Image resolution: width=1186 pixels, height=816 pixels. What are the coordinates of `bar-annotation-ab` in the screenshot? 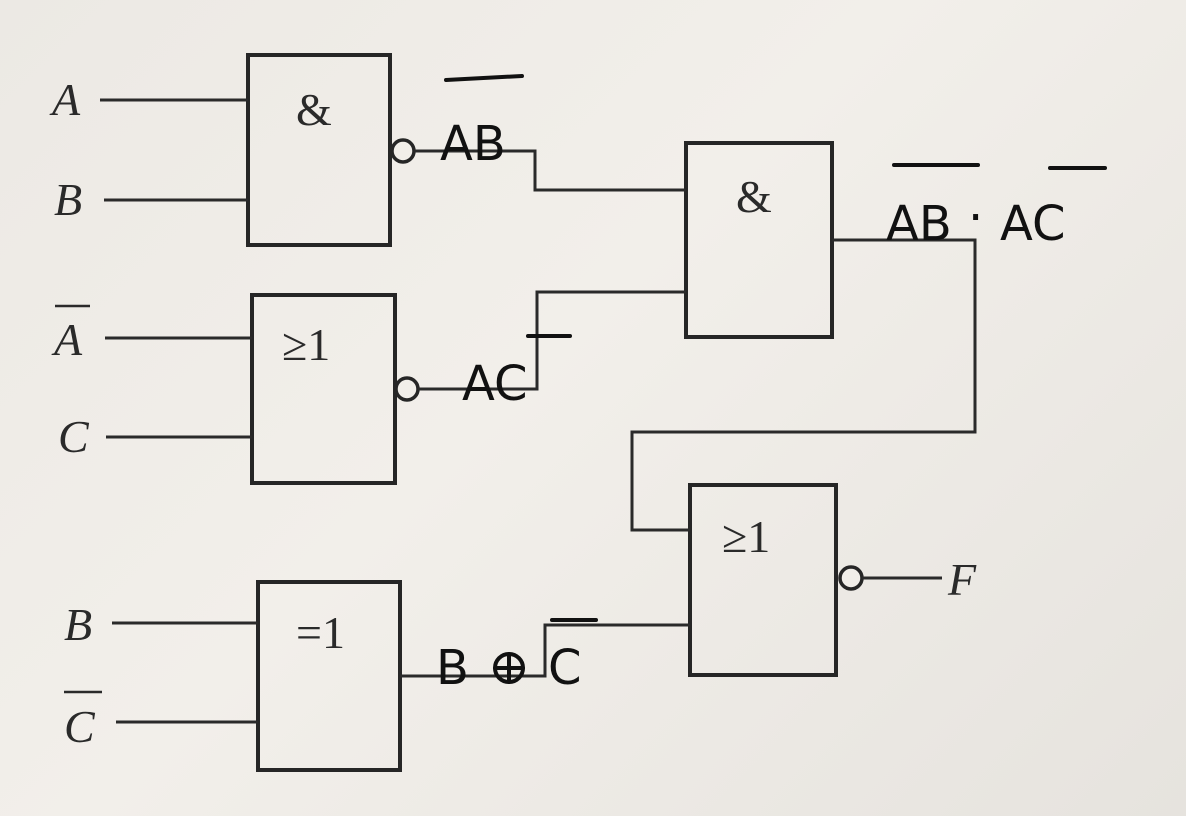 It's located at (484, 78).